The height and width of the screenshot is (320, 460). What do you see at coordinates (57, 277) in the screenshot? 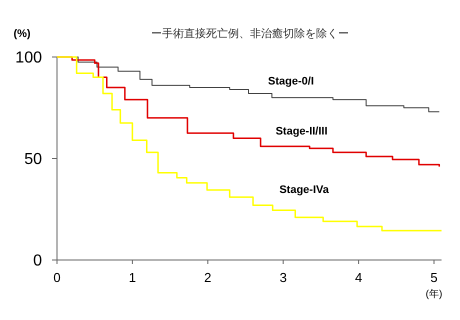
I see `x-tick-label: 0` at bounding box center [57, 277].